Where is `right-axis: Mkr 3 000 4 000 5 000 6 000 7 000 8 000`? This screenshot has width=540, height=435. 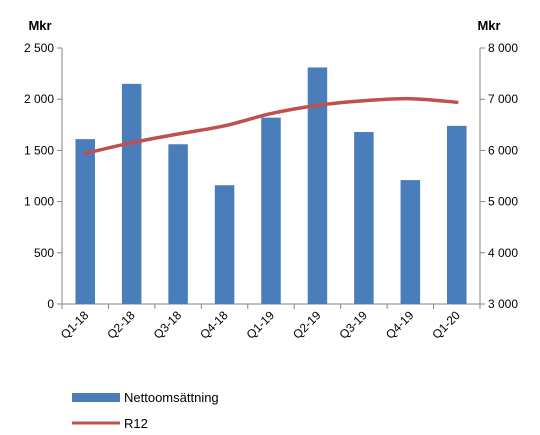
right-axis: Mkr 3 000 4 000 5 000 6 000 7 000 8 000 is located at coordinates (497, 164).